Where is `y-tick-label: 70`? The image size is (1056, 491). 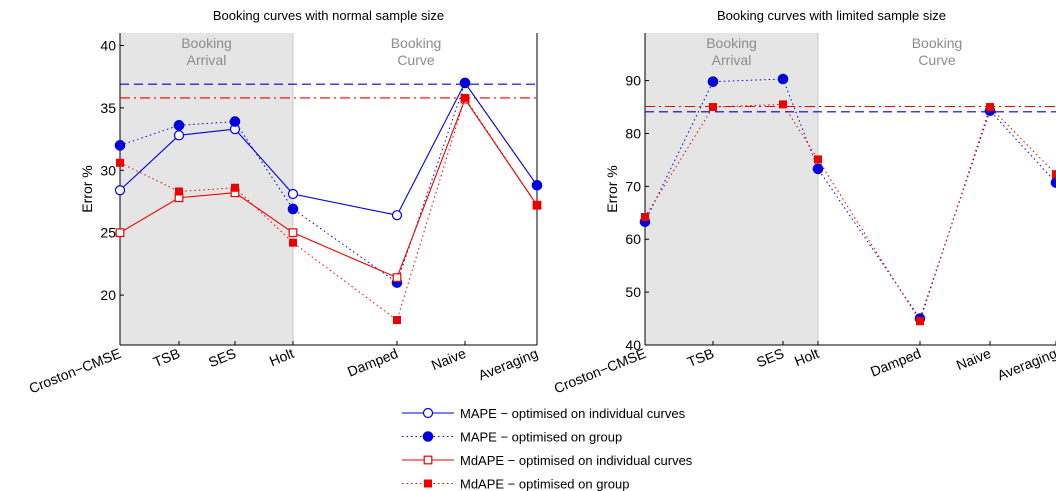 y-tick-label: 70 is located at coordinates (633, 186).